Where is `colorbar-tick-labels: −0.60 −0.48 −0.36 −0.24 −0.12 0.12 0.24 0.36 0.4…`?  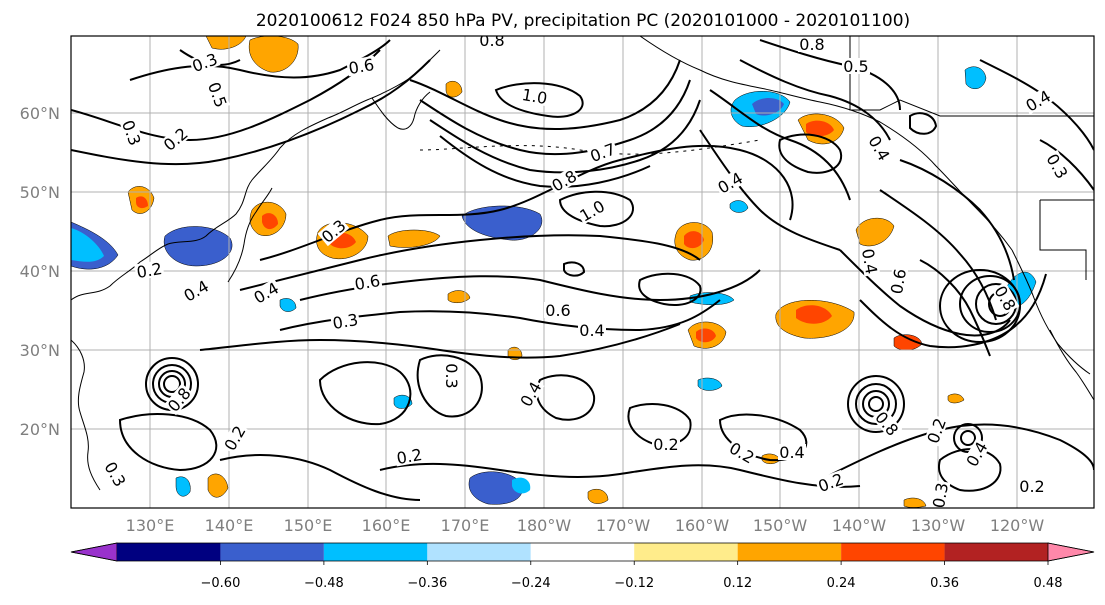
colorbar-tick-labels: −0.60 −0.48 −0.36 −0.24 −0.12 0.12 0.24 0.36 0.4… is located at coordinates (632, 583).